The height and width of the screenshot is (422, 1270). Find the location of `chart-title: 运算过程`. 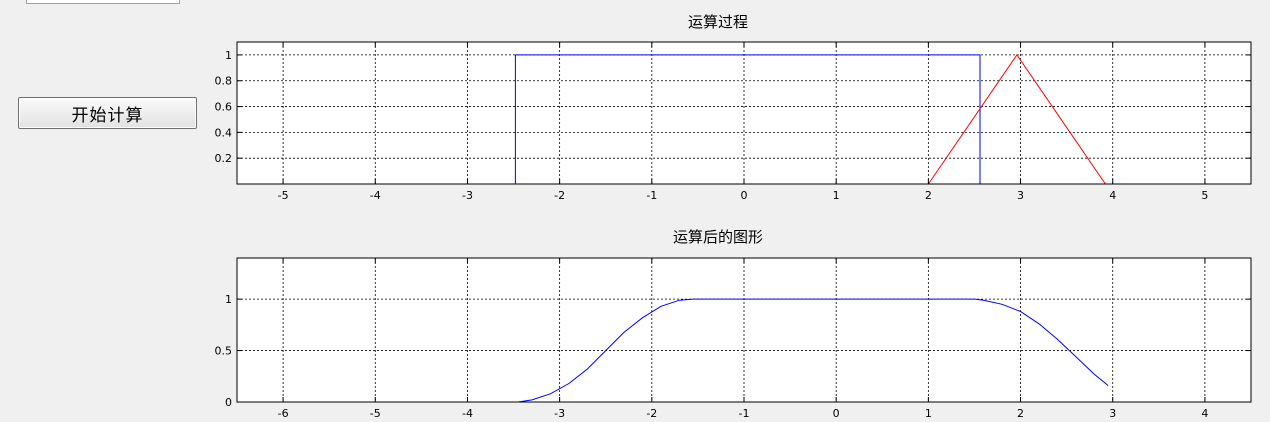

chart-title: 运算过程 is located at coordinates (718, 22).